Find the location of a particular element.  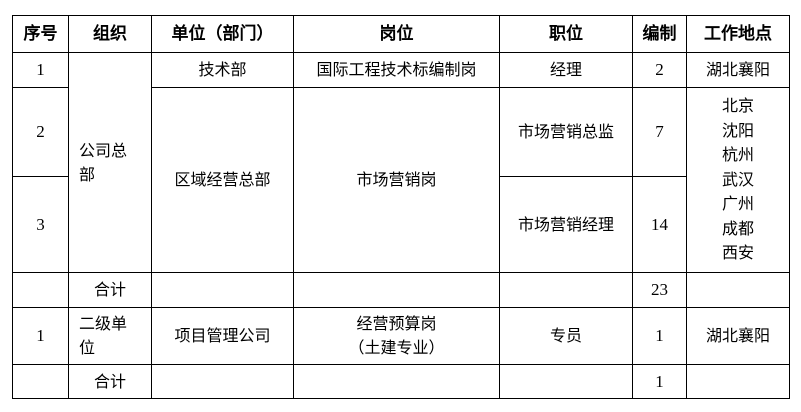

subtotal-row: 合计 1 is located at coordinates (401, 381).